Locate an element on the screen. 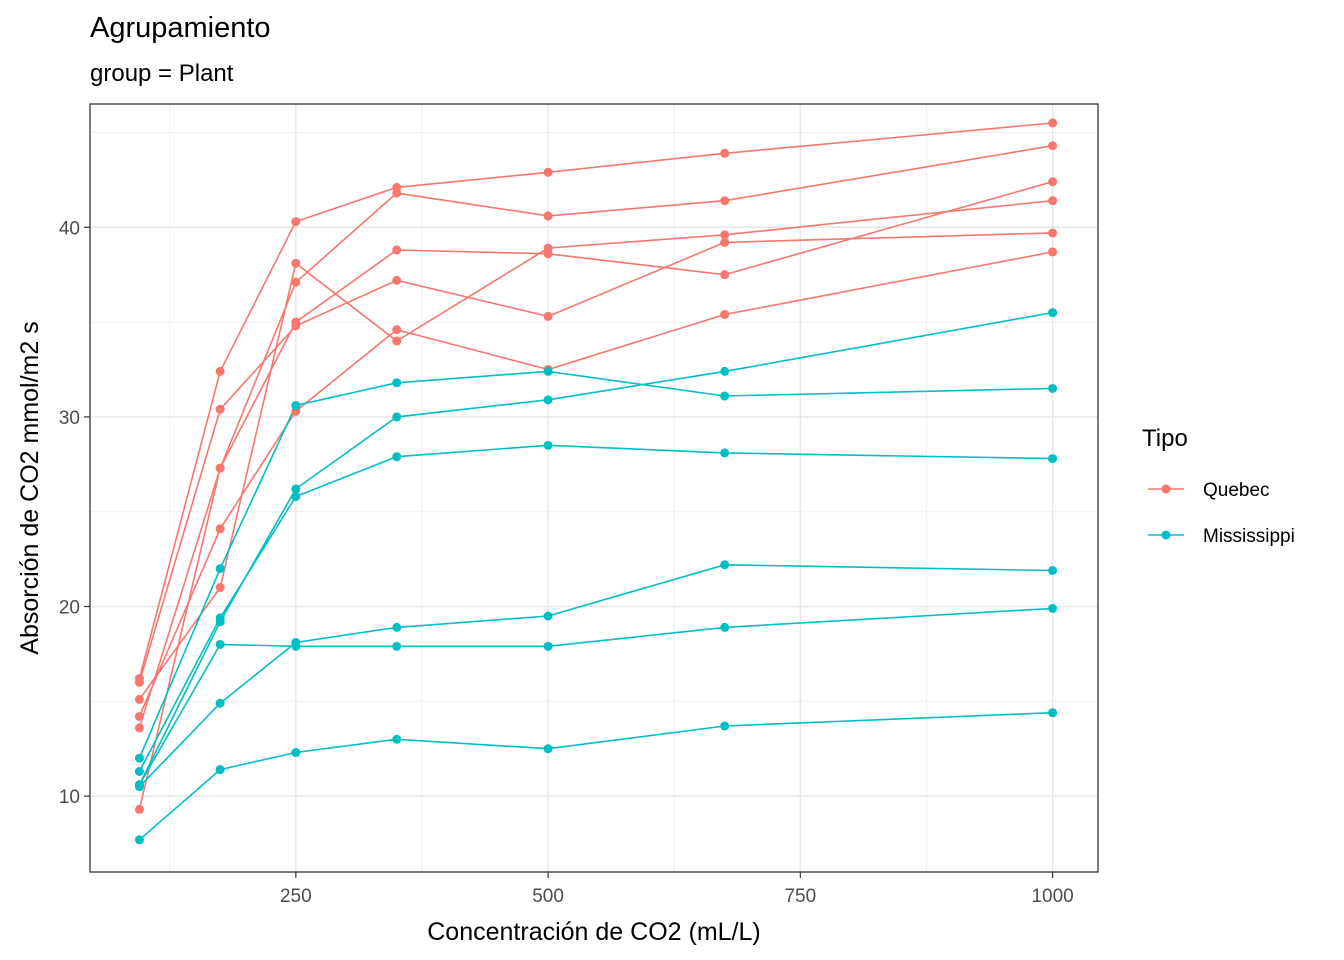  x-tick-label: 250 is located at coordinates (296, 896).